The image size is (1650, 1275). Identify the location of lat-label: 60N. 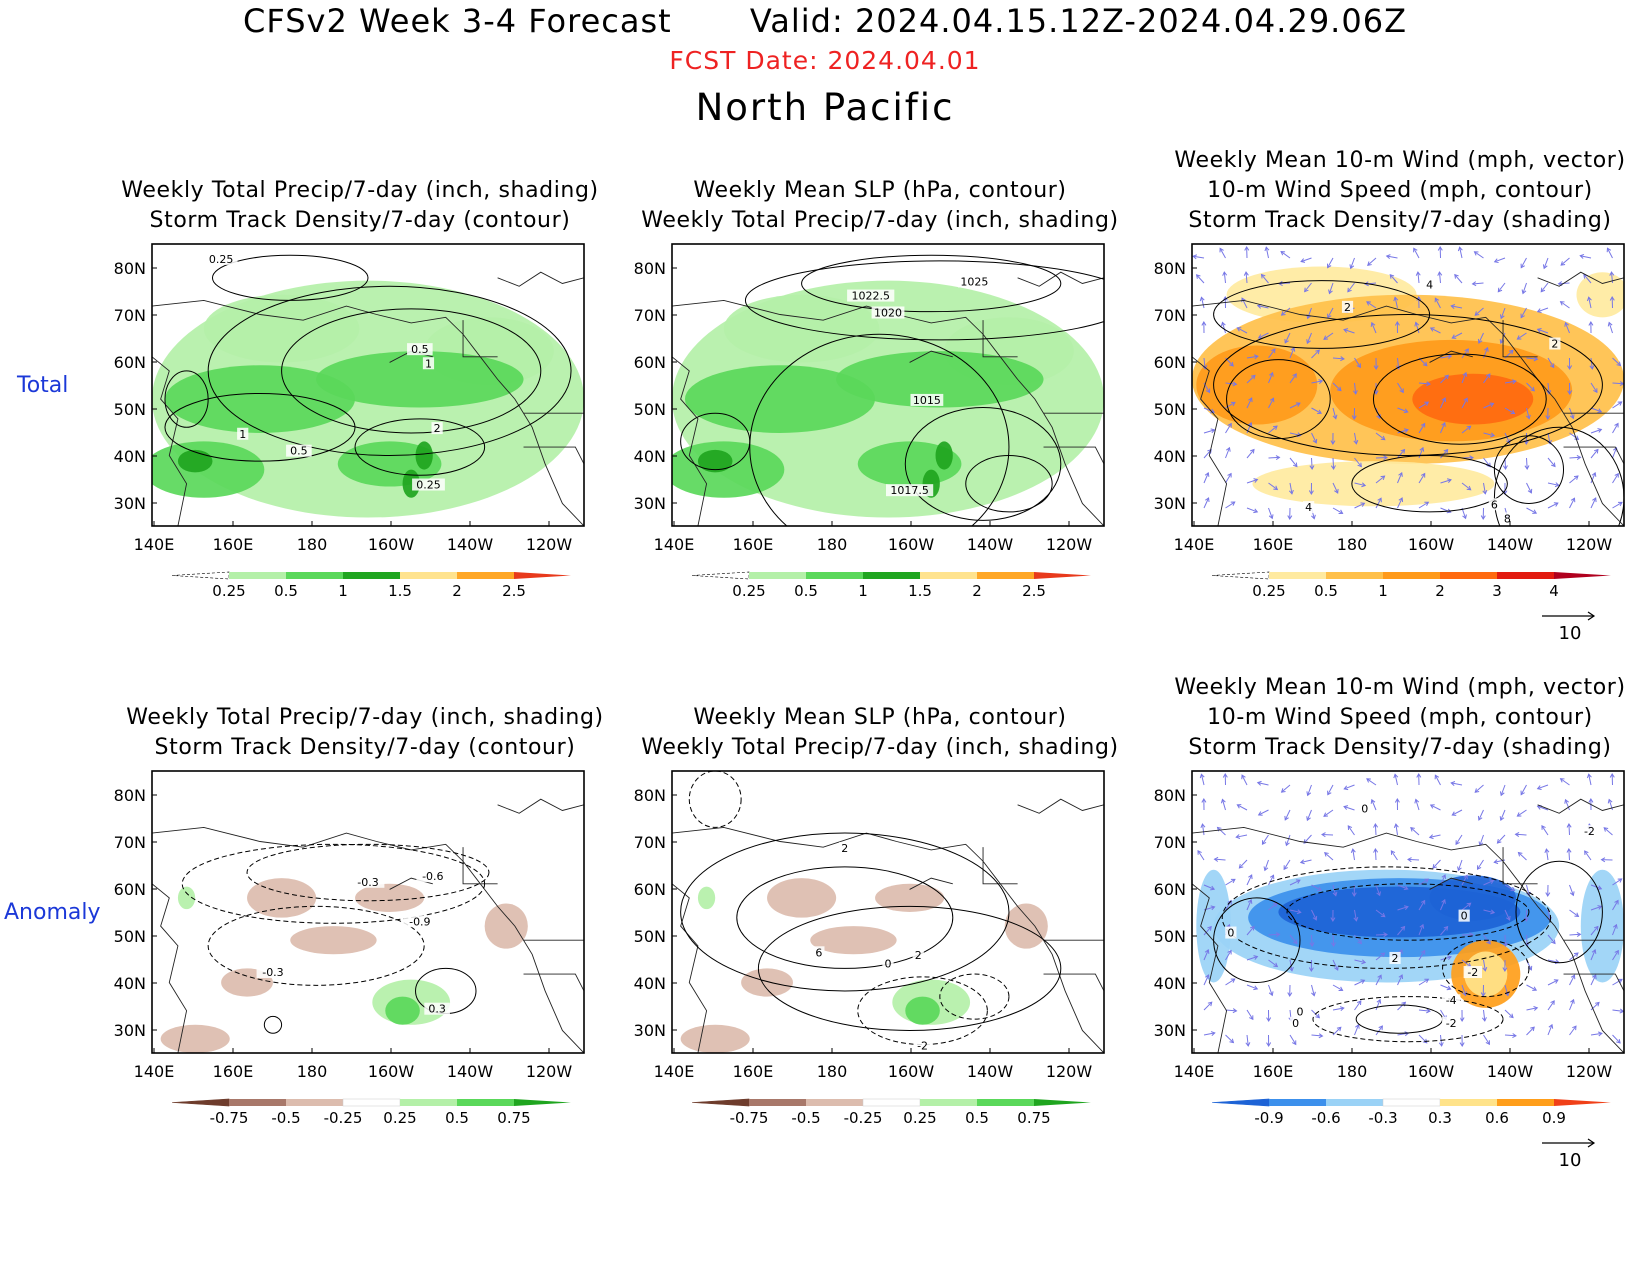
(650, 889).